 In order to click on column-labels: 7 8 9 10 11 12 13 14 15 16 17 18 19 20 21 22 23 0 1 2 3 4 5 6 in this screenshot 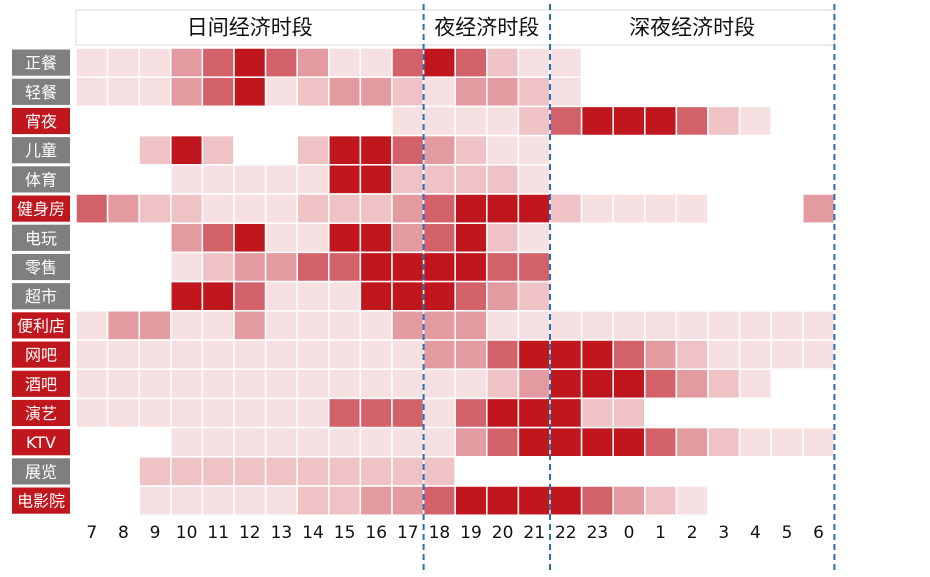, I will do `click(455, 533)`.